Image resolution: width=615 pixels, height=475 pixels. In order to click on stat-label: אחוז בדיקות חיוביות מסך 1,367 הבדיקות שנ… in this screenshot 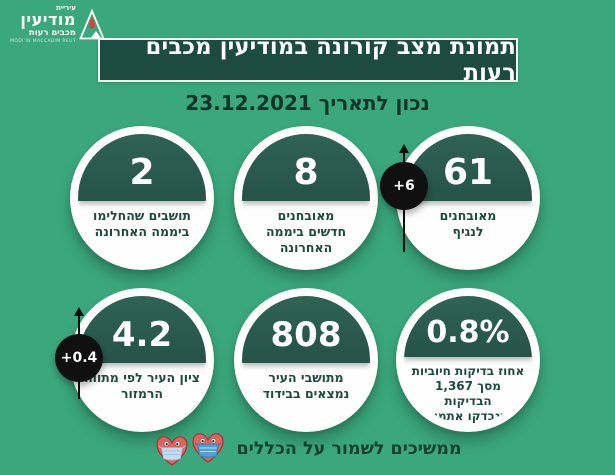, I will do `click(468, 393)`.